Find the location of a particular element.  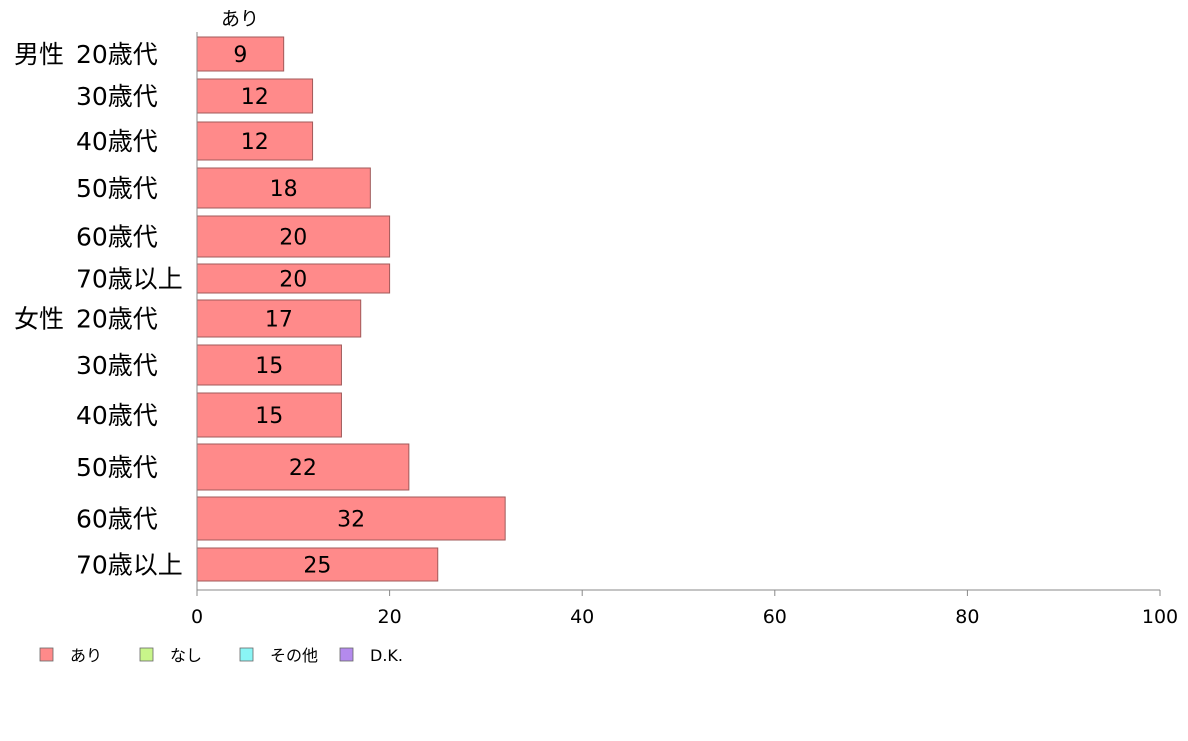

x-tick-label: 20 is located at coordinates (390, 617).